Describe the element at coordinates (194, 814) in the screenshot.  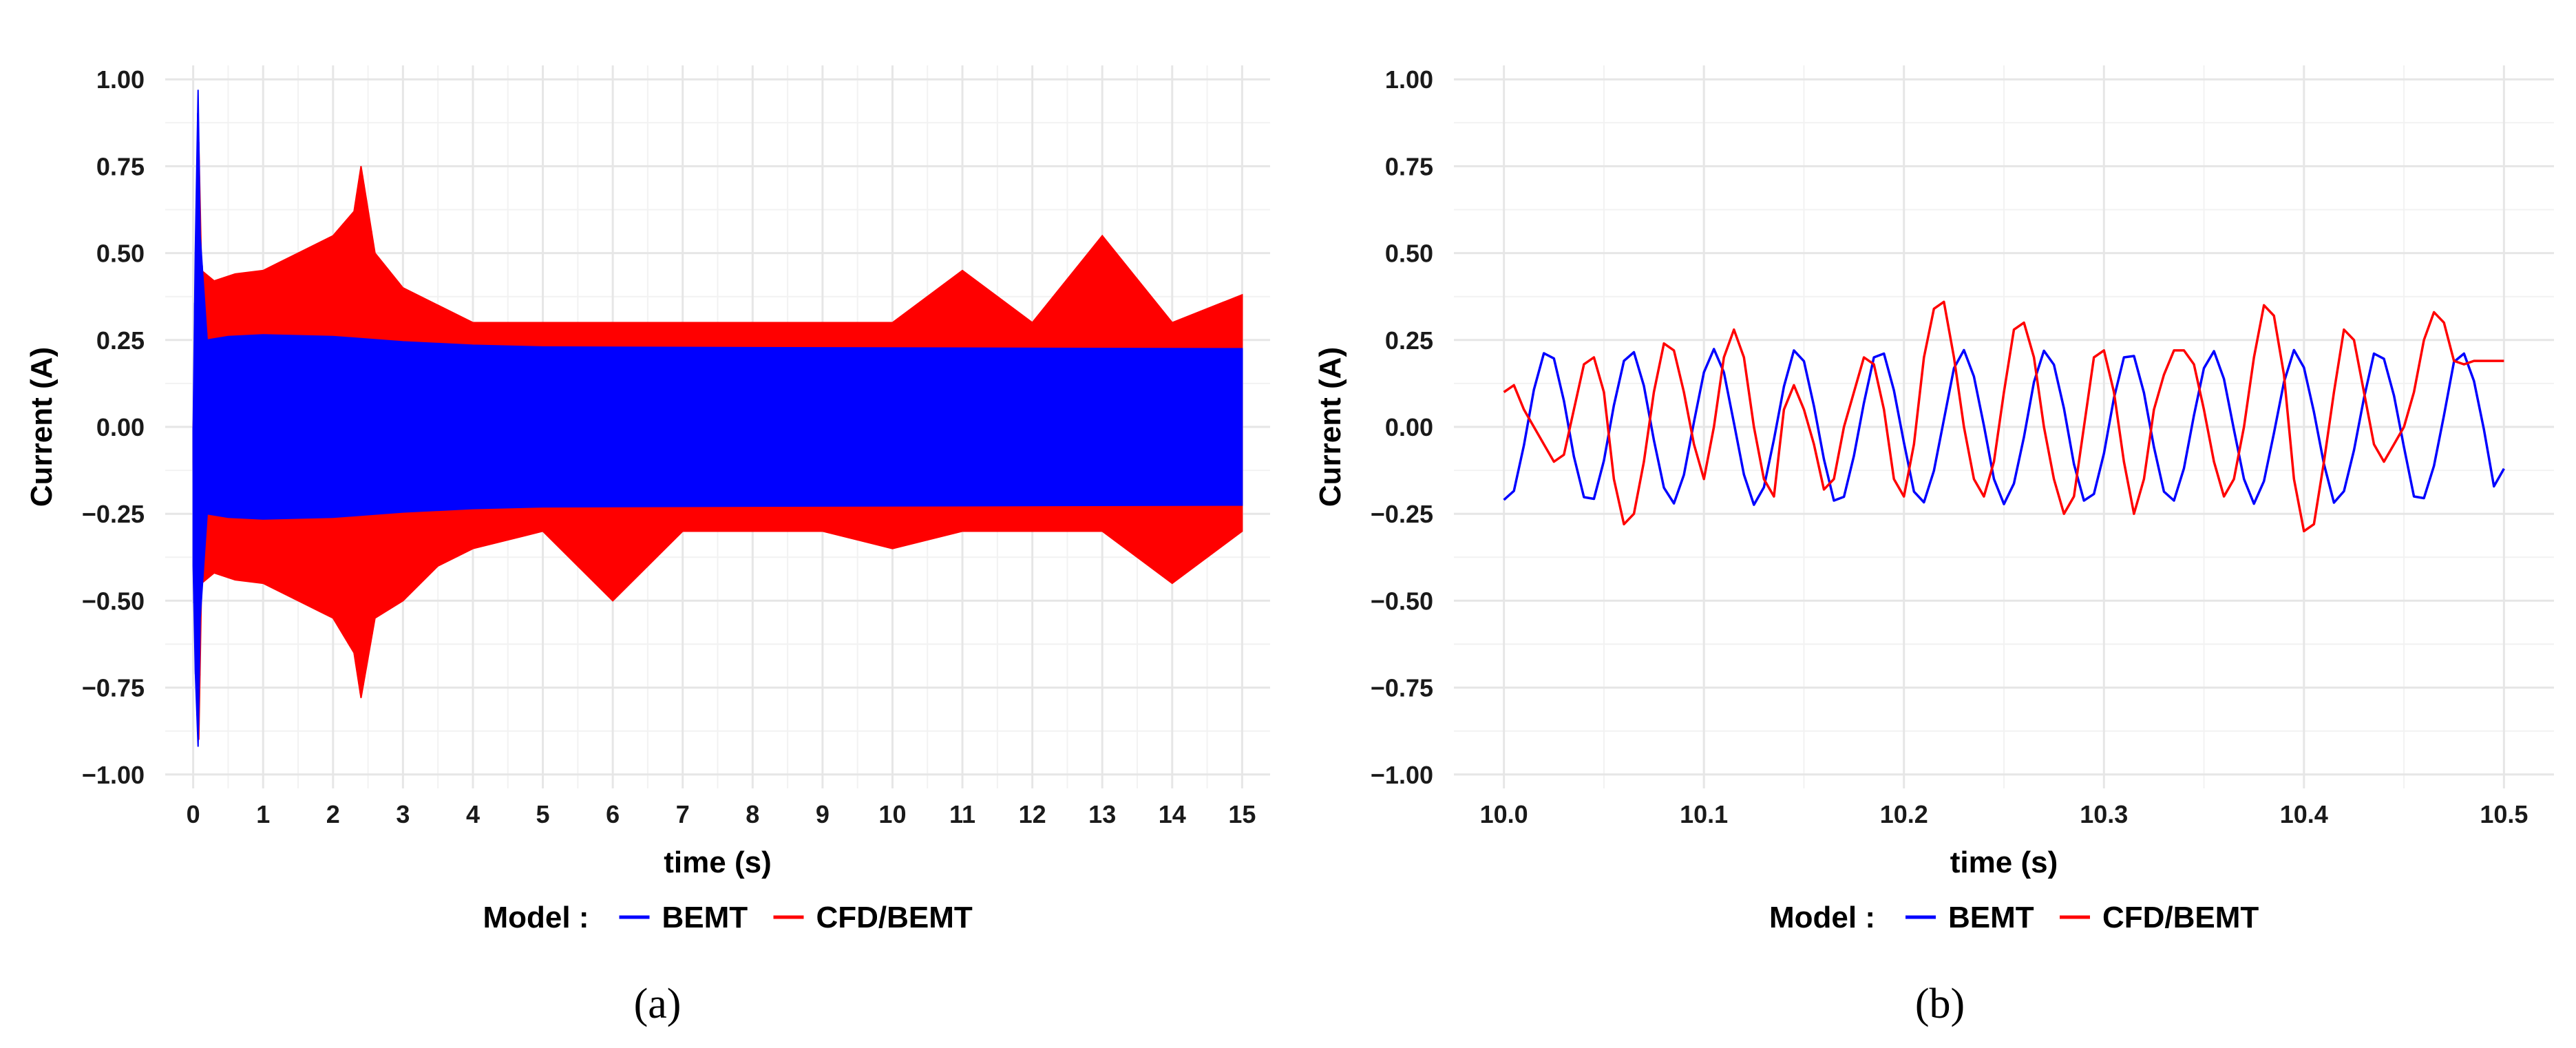
I see `x-tick-label: 0` at that location.